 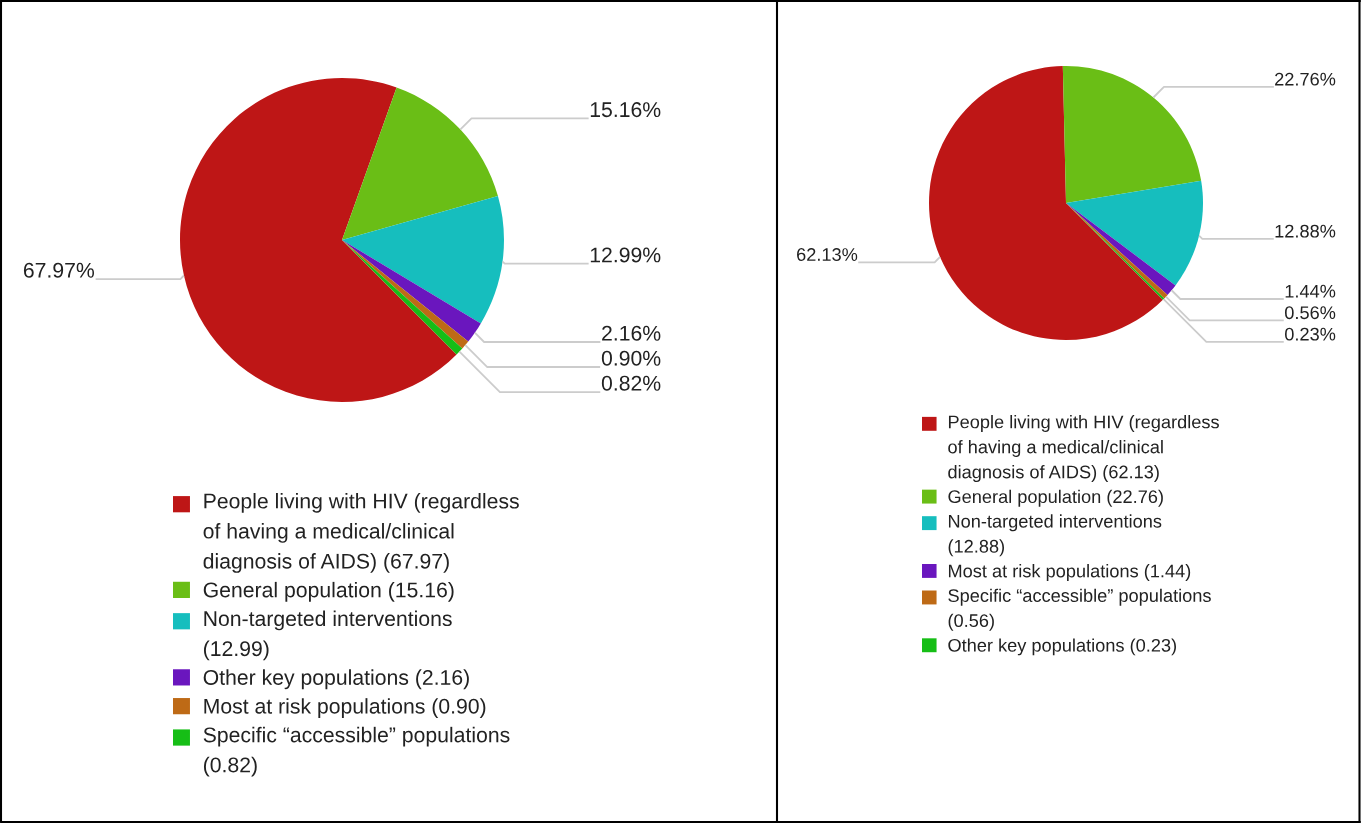 I want to click on legend-label: Non-targeted interventions (12.88), so click(x=1055, y=535).